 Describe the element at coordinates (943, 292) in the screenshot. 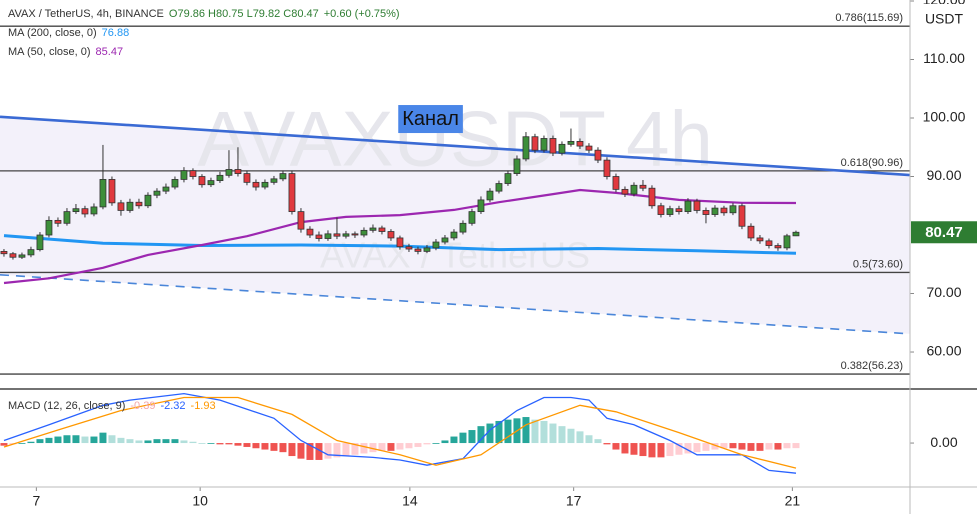

I see `y-tick-label: 70.00` at that location.